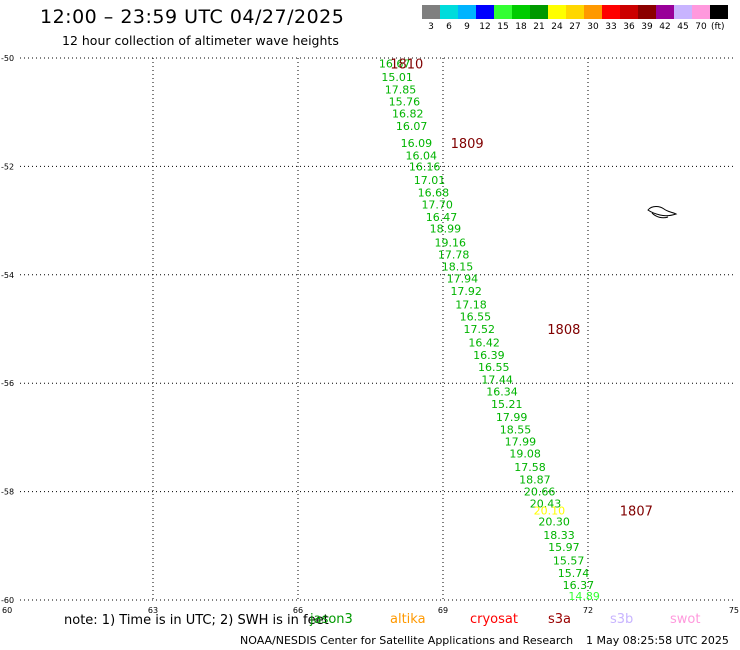 The height and width of the screenshot is (650, 740). I want to click on color-scale-bin: 24, so click(557, 18).